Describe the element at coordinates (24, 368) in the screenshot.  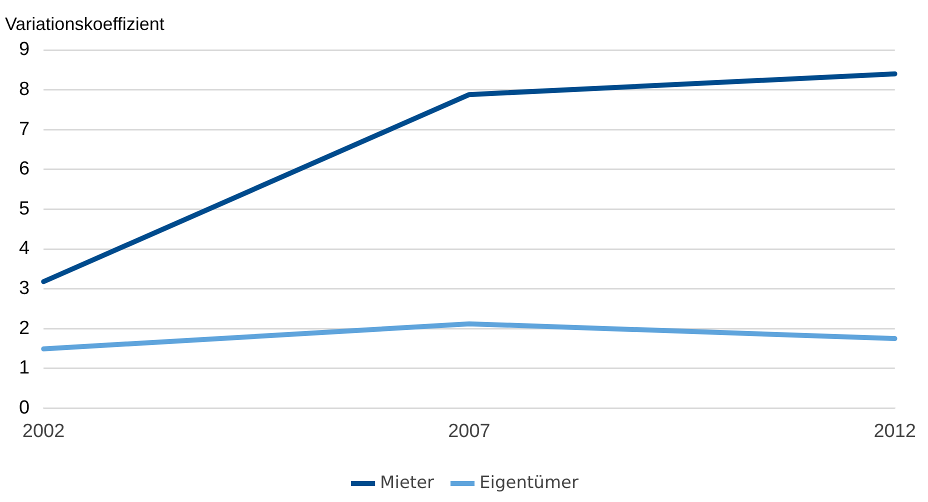
I see `y-tick-label: 1` at that location.